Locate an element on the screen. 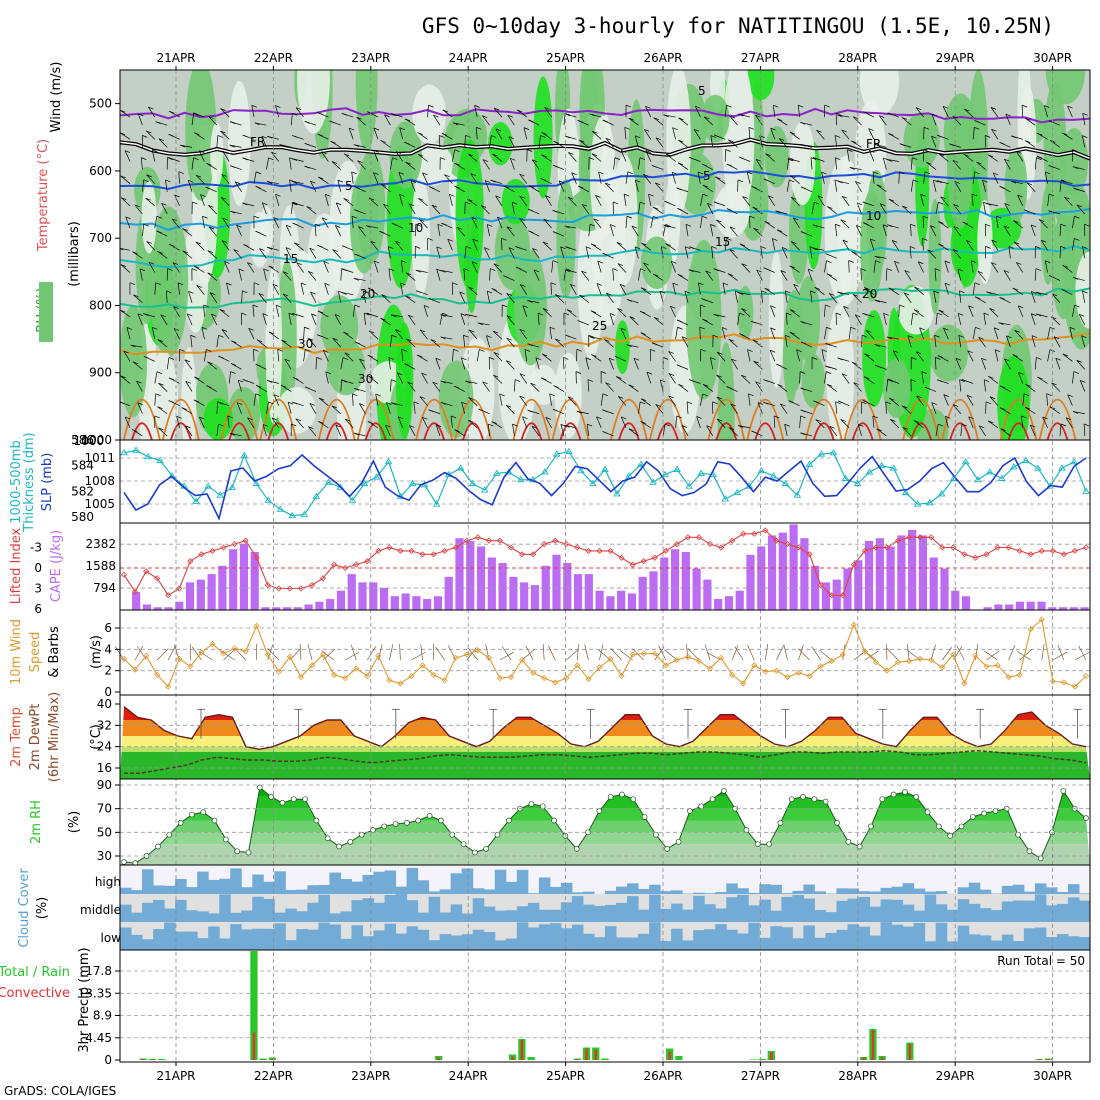 Image resolution: width=1100 pixels, height=1100 pixels. precip-conv-bar is located at coordinates (254, 1046).